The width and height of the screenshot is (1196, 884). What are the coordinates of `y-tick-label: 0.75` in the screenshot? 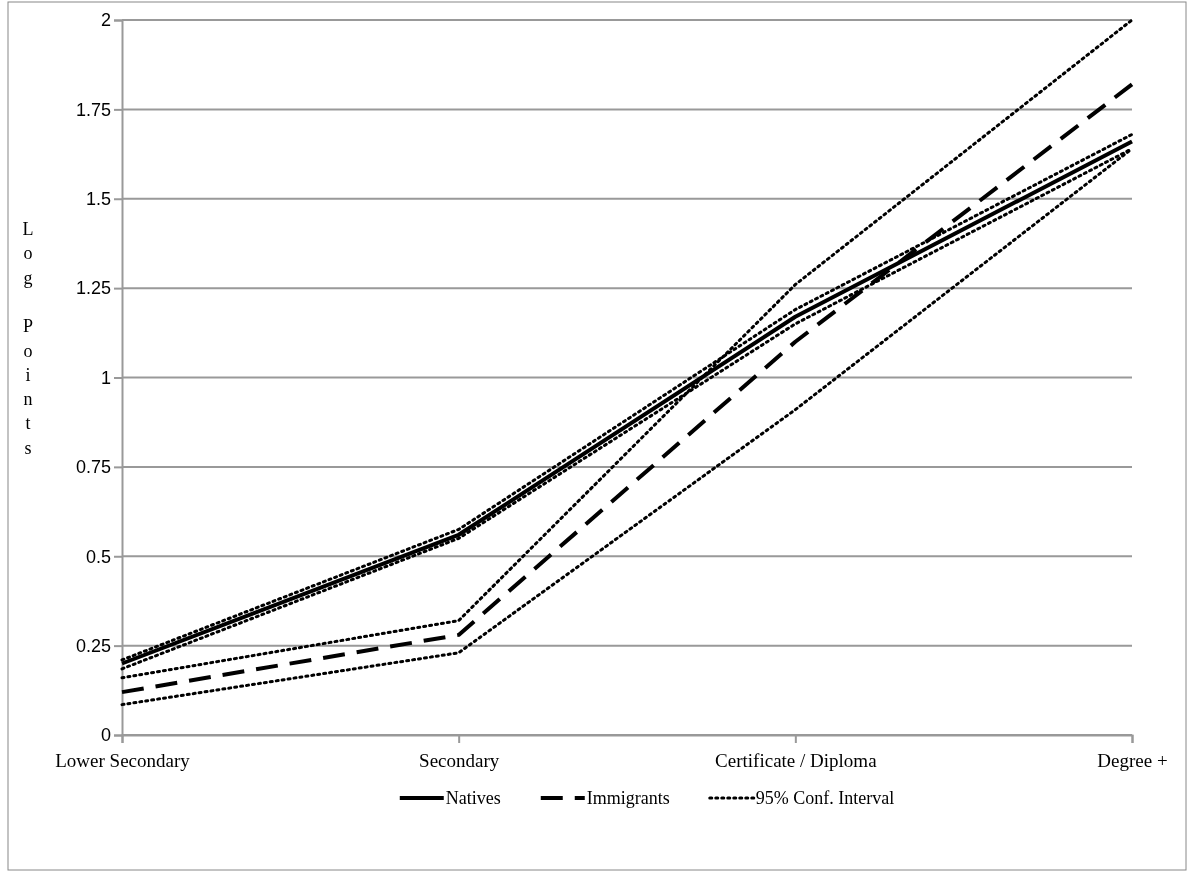 It's located at (93, 467).